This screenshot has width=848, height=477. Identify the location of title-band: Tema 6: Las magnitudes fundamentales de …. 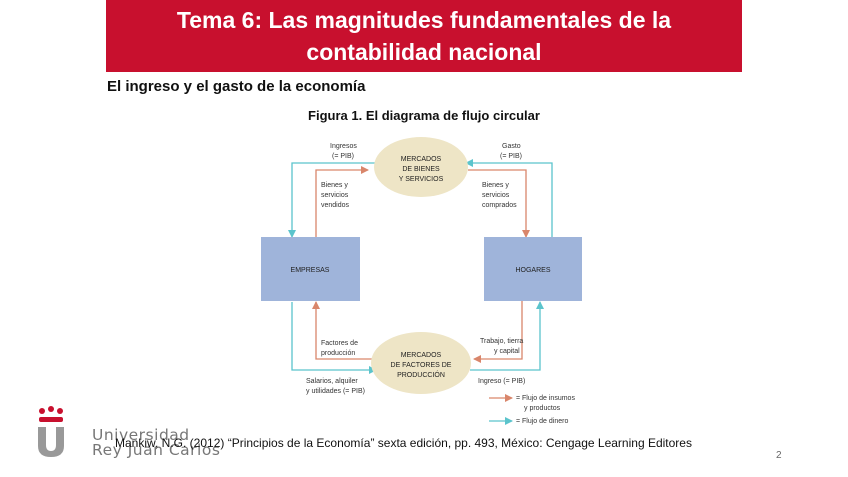
(424, 36).